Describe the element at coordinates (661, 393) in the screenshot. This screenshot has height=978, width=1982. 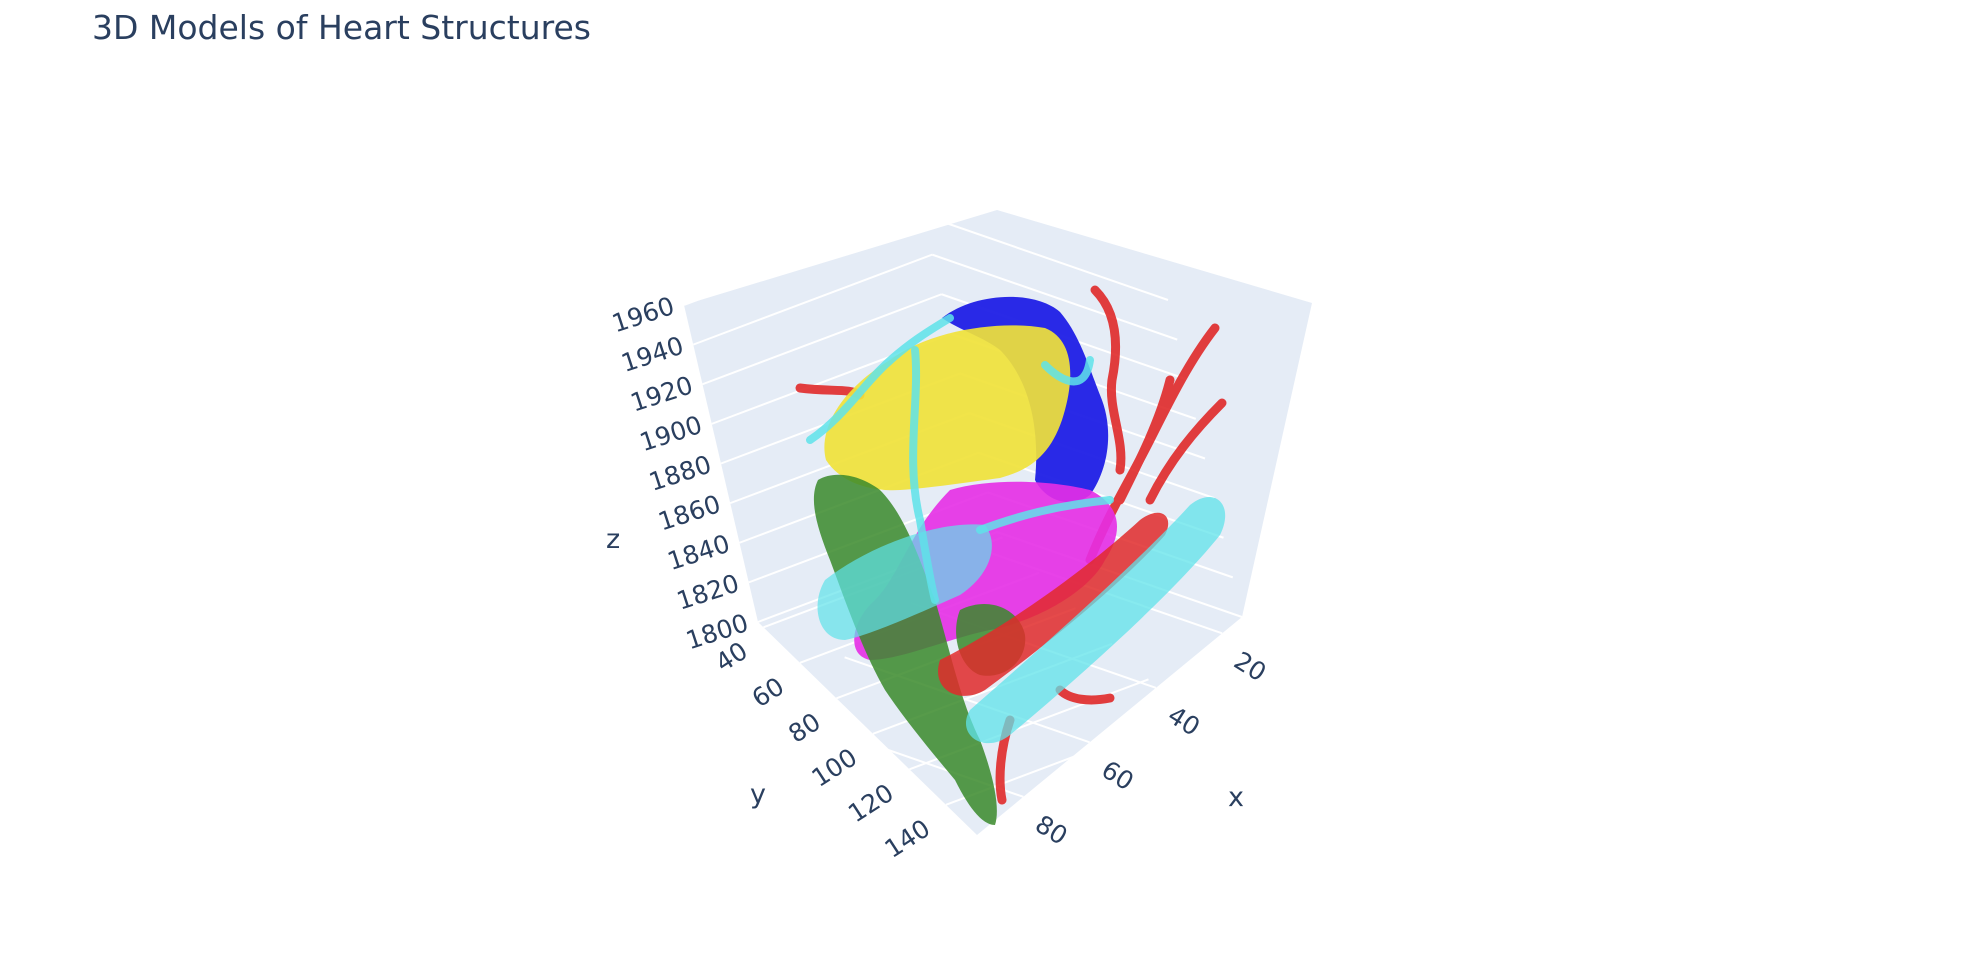
I see `z-tick-label: 1920` at that location.